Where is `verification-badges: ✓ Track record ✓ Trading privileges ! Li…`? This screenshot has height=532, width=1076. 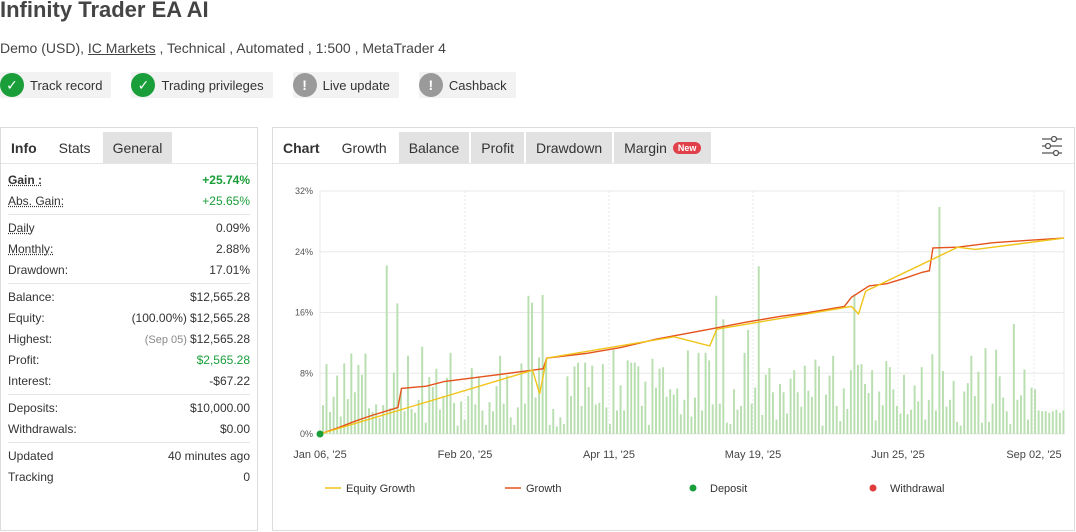 verification-badges: ✓ Track record ✓ Trading privileges ! Li… is located at coordinates (258, 85).